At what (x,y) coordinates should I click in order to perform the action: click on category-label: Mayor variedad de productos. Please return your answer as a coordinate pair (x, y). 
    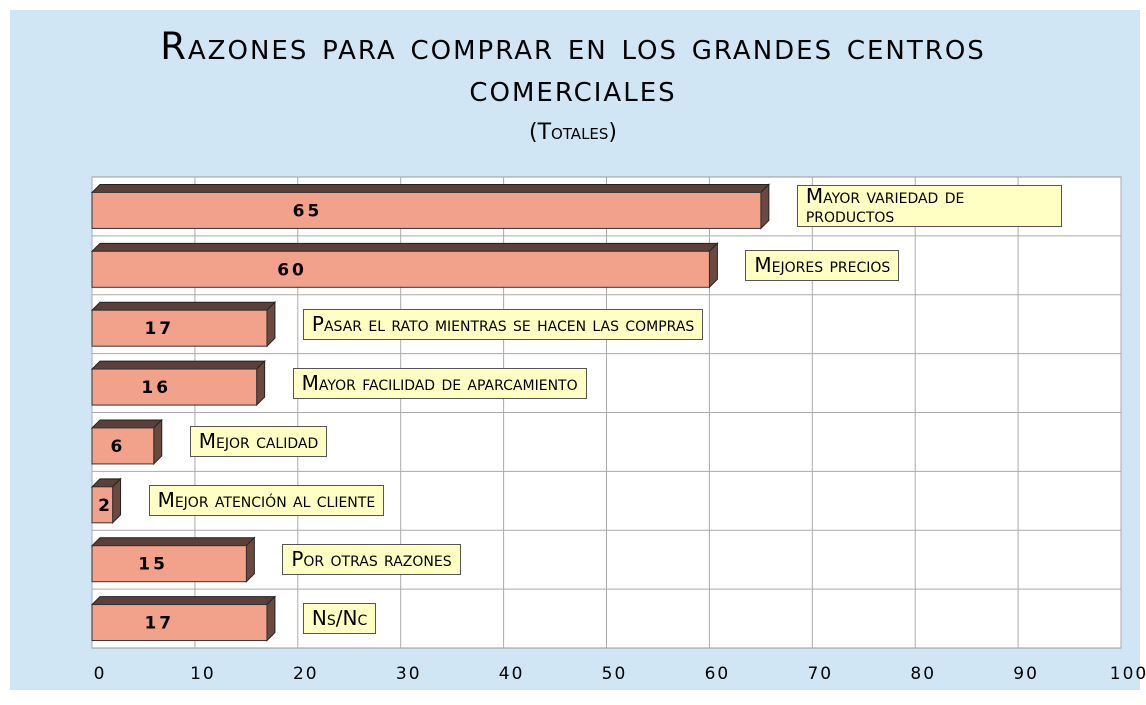
    Looking at the image, I should click on (929, 206).